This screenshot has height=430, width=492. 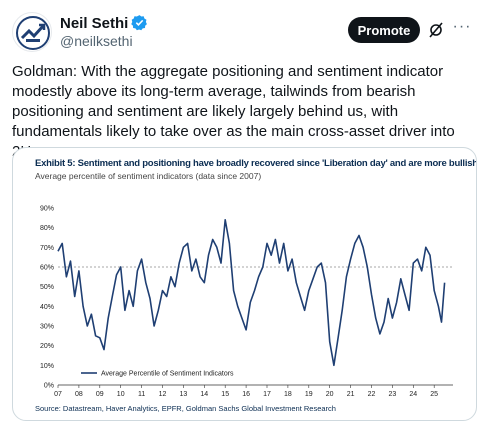 What do you see at coordinates (121, 394) in the screenshot?
I see `x-tick-label: 10` at bounding box center [121, 394].